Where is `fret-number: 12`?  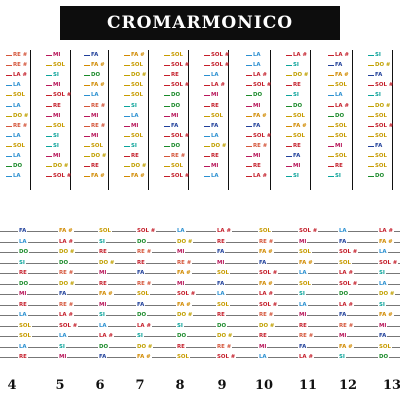 fret-number: 12 is located at coordinates (348, 385).